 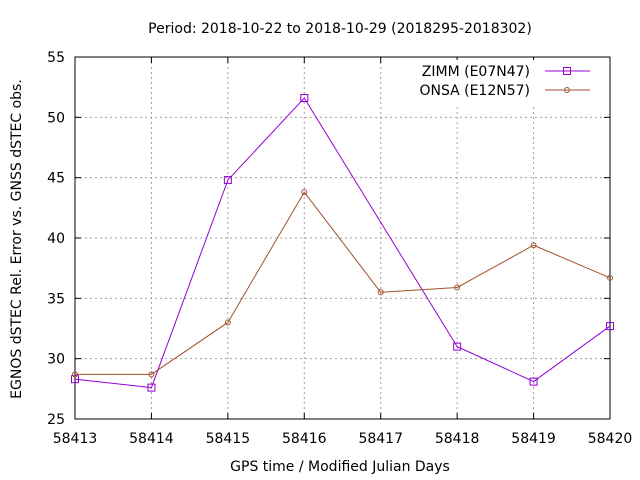 I want to click on x-tick-label: 58417, so click(x=380, y=439).